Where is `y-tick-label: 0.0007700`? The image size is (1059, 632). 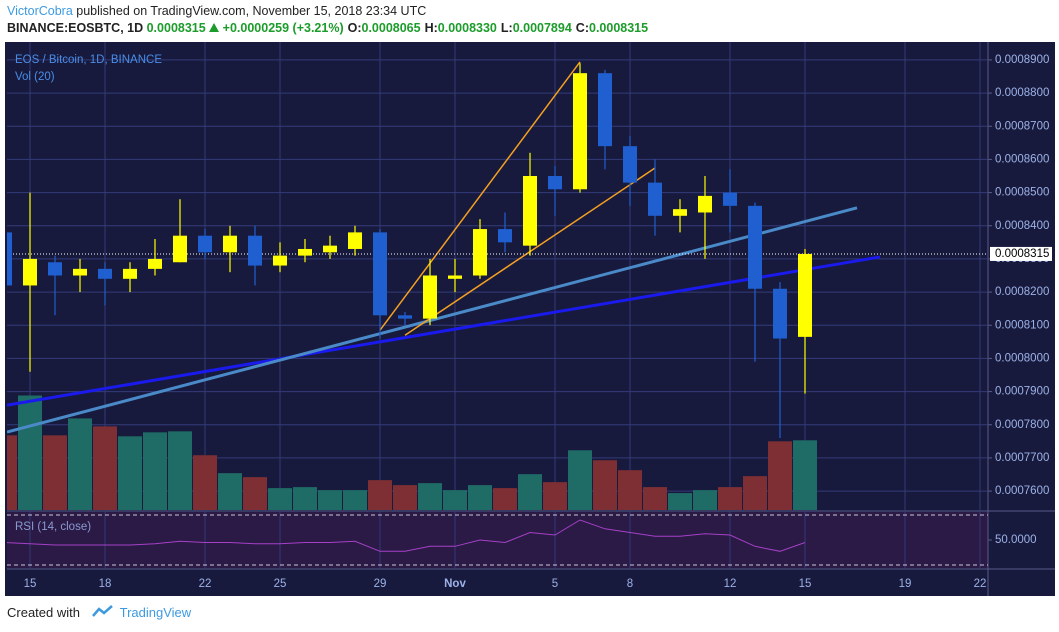
y-tick-label: 0.0007700 is located at coordinates (1022, 458).